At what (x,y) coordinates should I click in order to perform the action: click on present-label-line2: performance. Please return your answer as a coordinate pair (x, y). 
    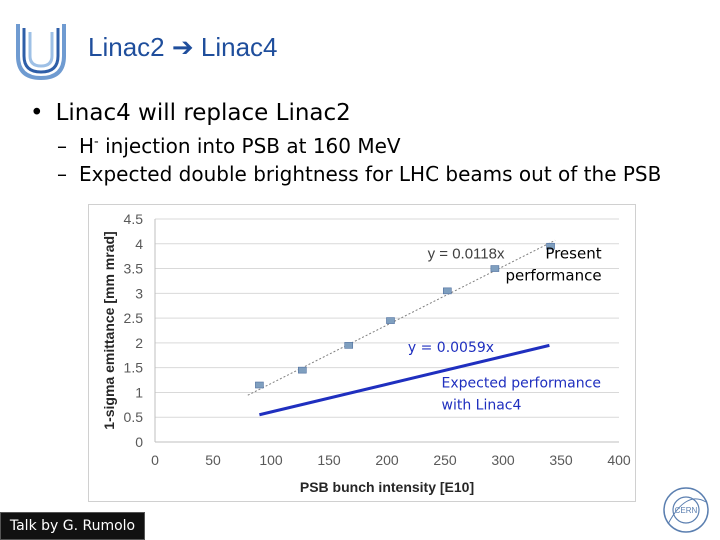
    Looking at the image, I should click on (554, 276).